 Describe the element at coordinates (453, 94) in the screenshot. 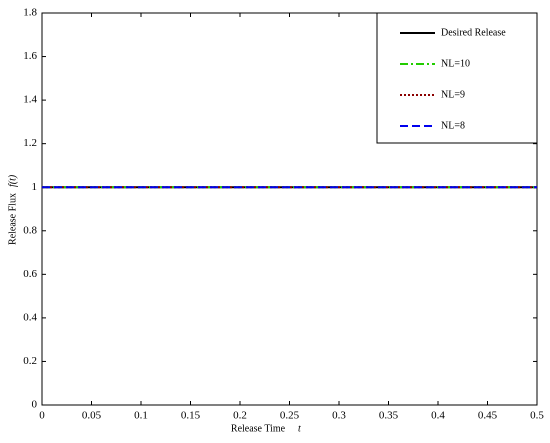

I see `legend-label: NL=9` at that location.